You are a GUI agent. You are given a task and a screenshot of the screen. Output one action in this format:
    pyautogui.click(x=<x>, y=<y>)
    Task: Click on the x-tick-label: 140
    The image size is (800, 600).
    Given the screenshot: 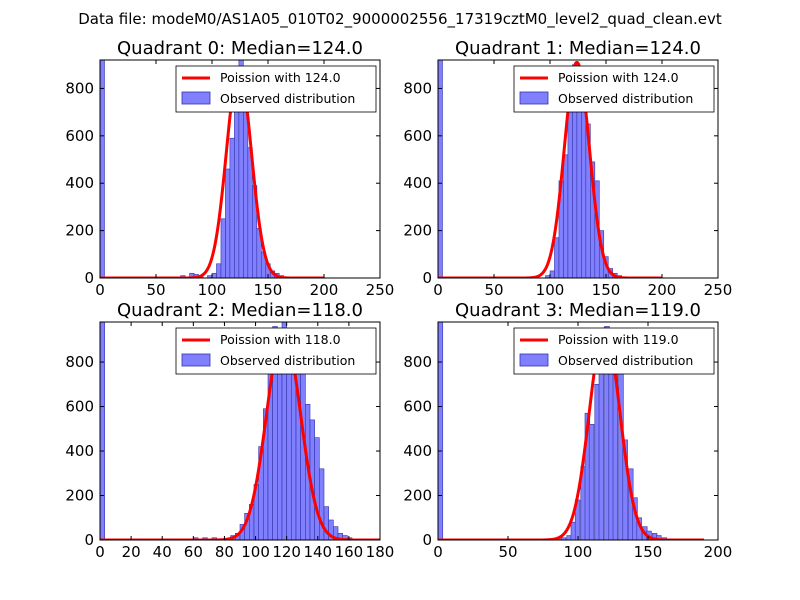 What is the action you would take?
    pyautogui.click(x=317, y=552)
    